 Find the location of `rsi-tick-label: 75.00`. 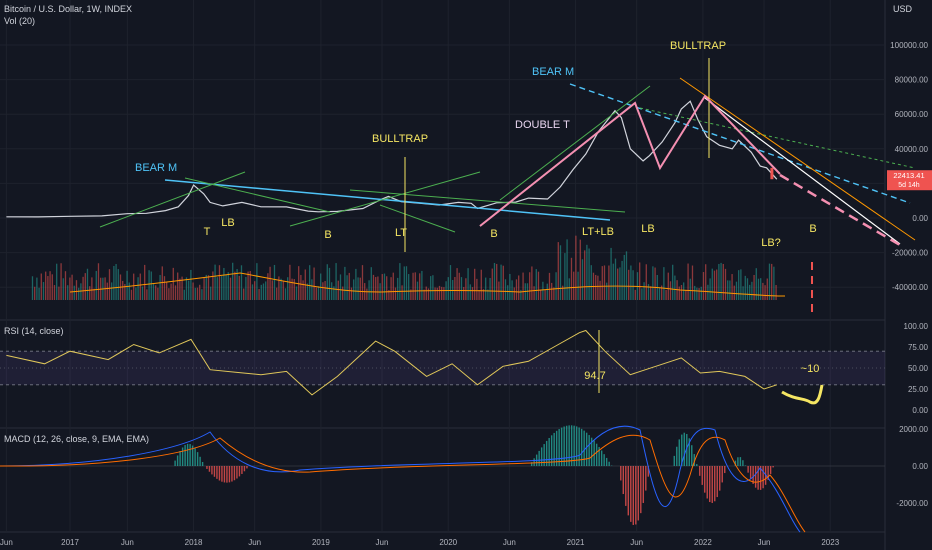

rsi-tick-label: 75.00 is located at coordinates (918, 347).